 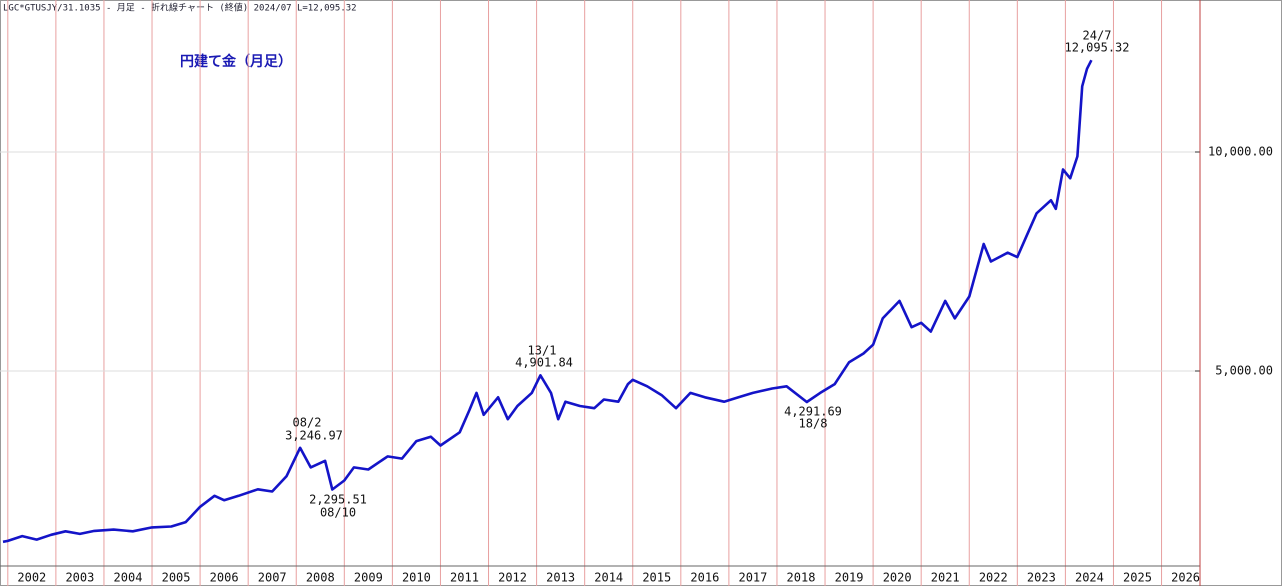 I want to click on x-tick-label: 2022, so click(x=993, y=578).